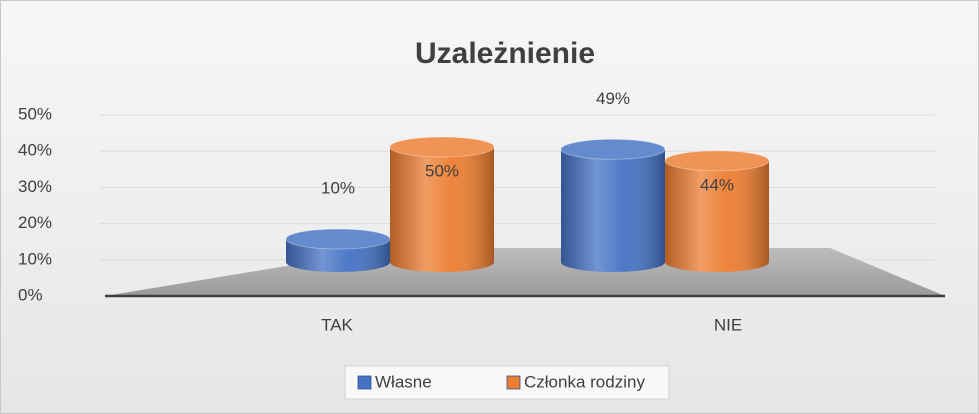 The height and width of the screenshot is (414, 979). I want to click on y-tick-label: 30%, so click(35, 186).